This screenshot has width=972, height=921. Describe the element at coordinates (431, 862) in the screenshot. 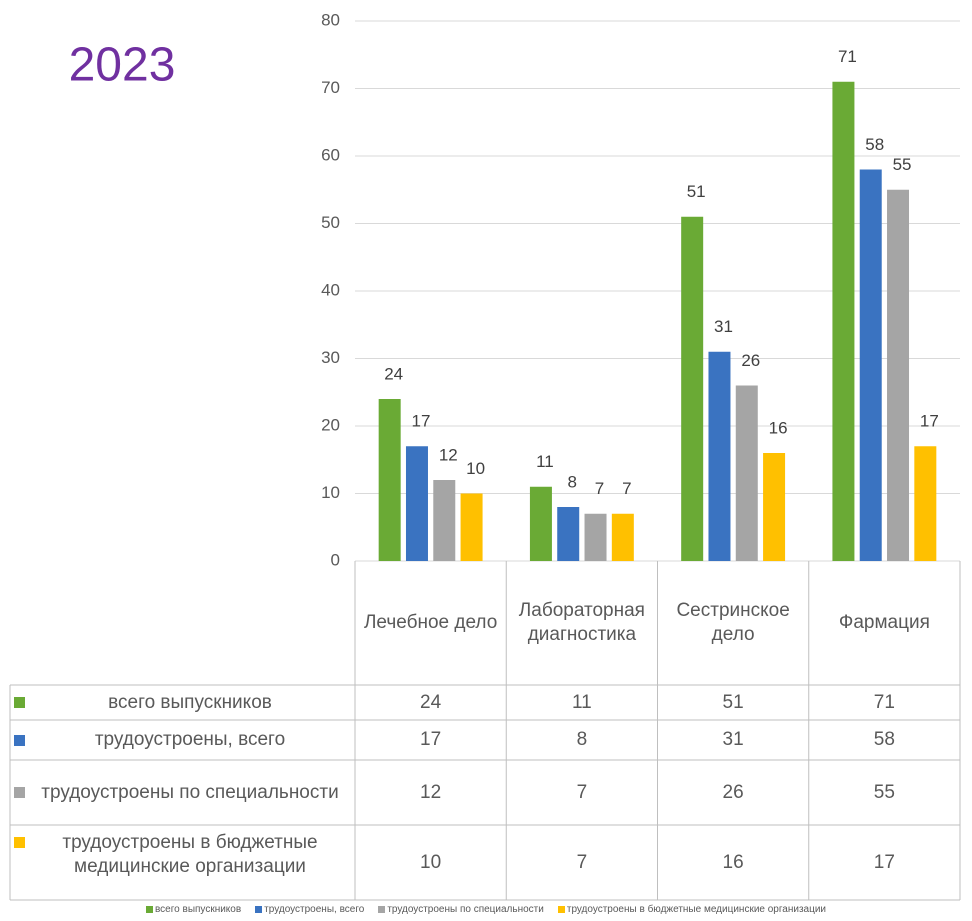

I see `table-value: 10` at that location.